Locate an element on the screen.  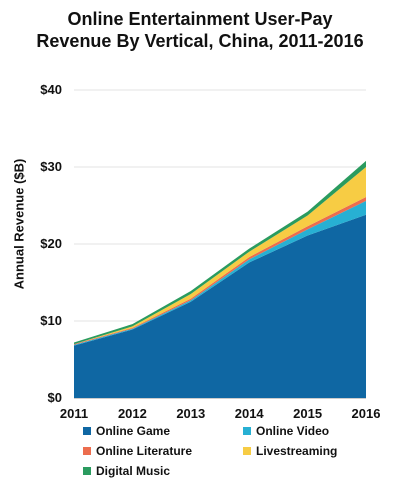
legend-item-online-video: Online Video is located at coordinates (286, 431).